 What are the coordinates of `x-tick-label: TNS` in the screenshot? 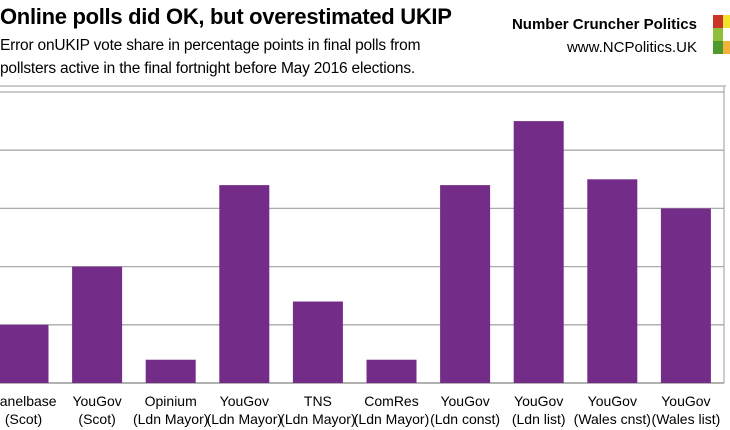 It's located at (318, 401).